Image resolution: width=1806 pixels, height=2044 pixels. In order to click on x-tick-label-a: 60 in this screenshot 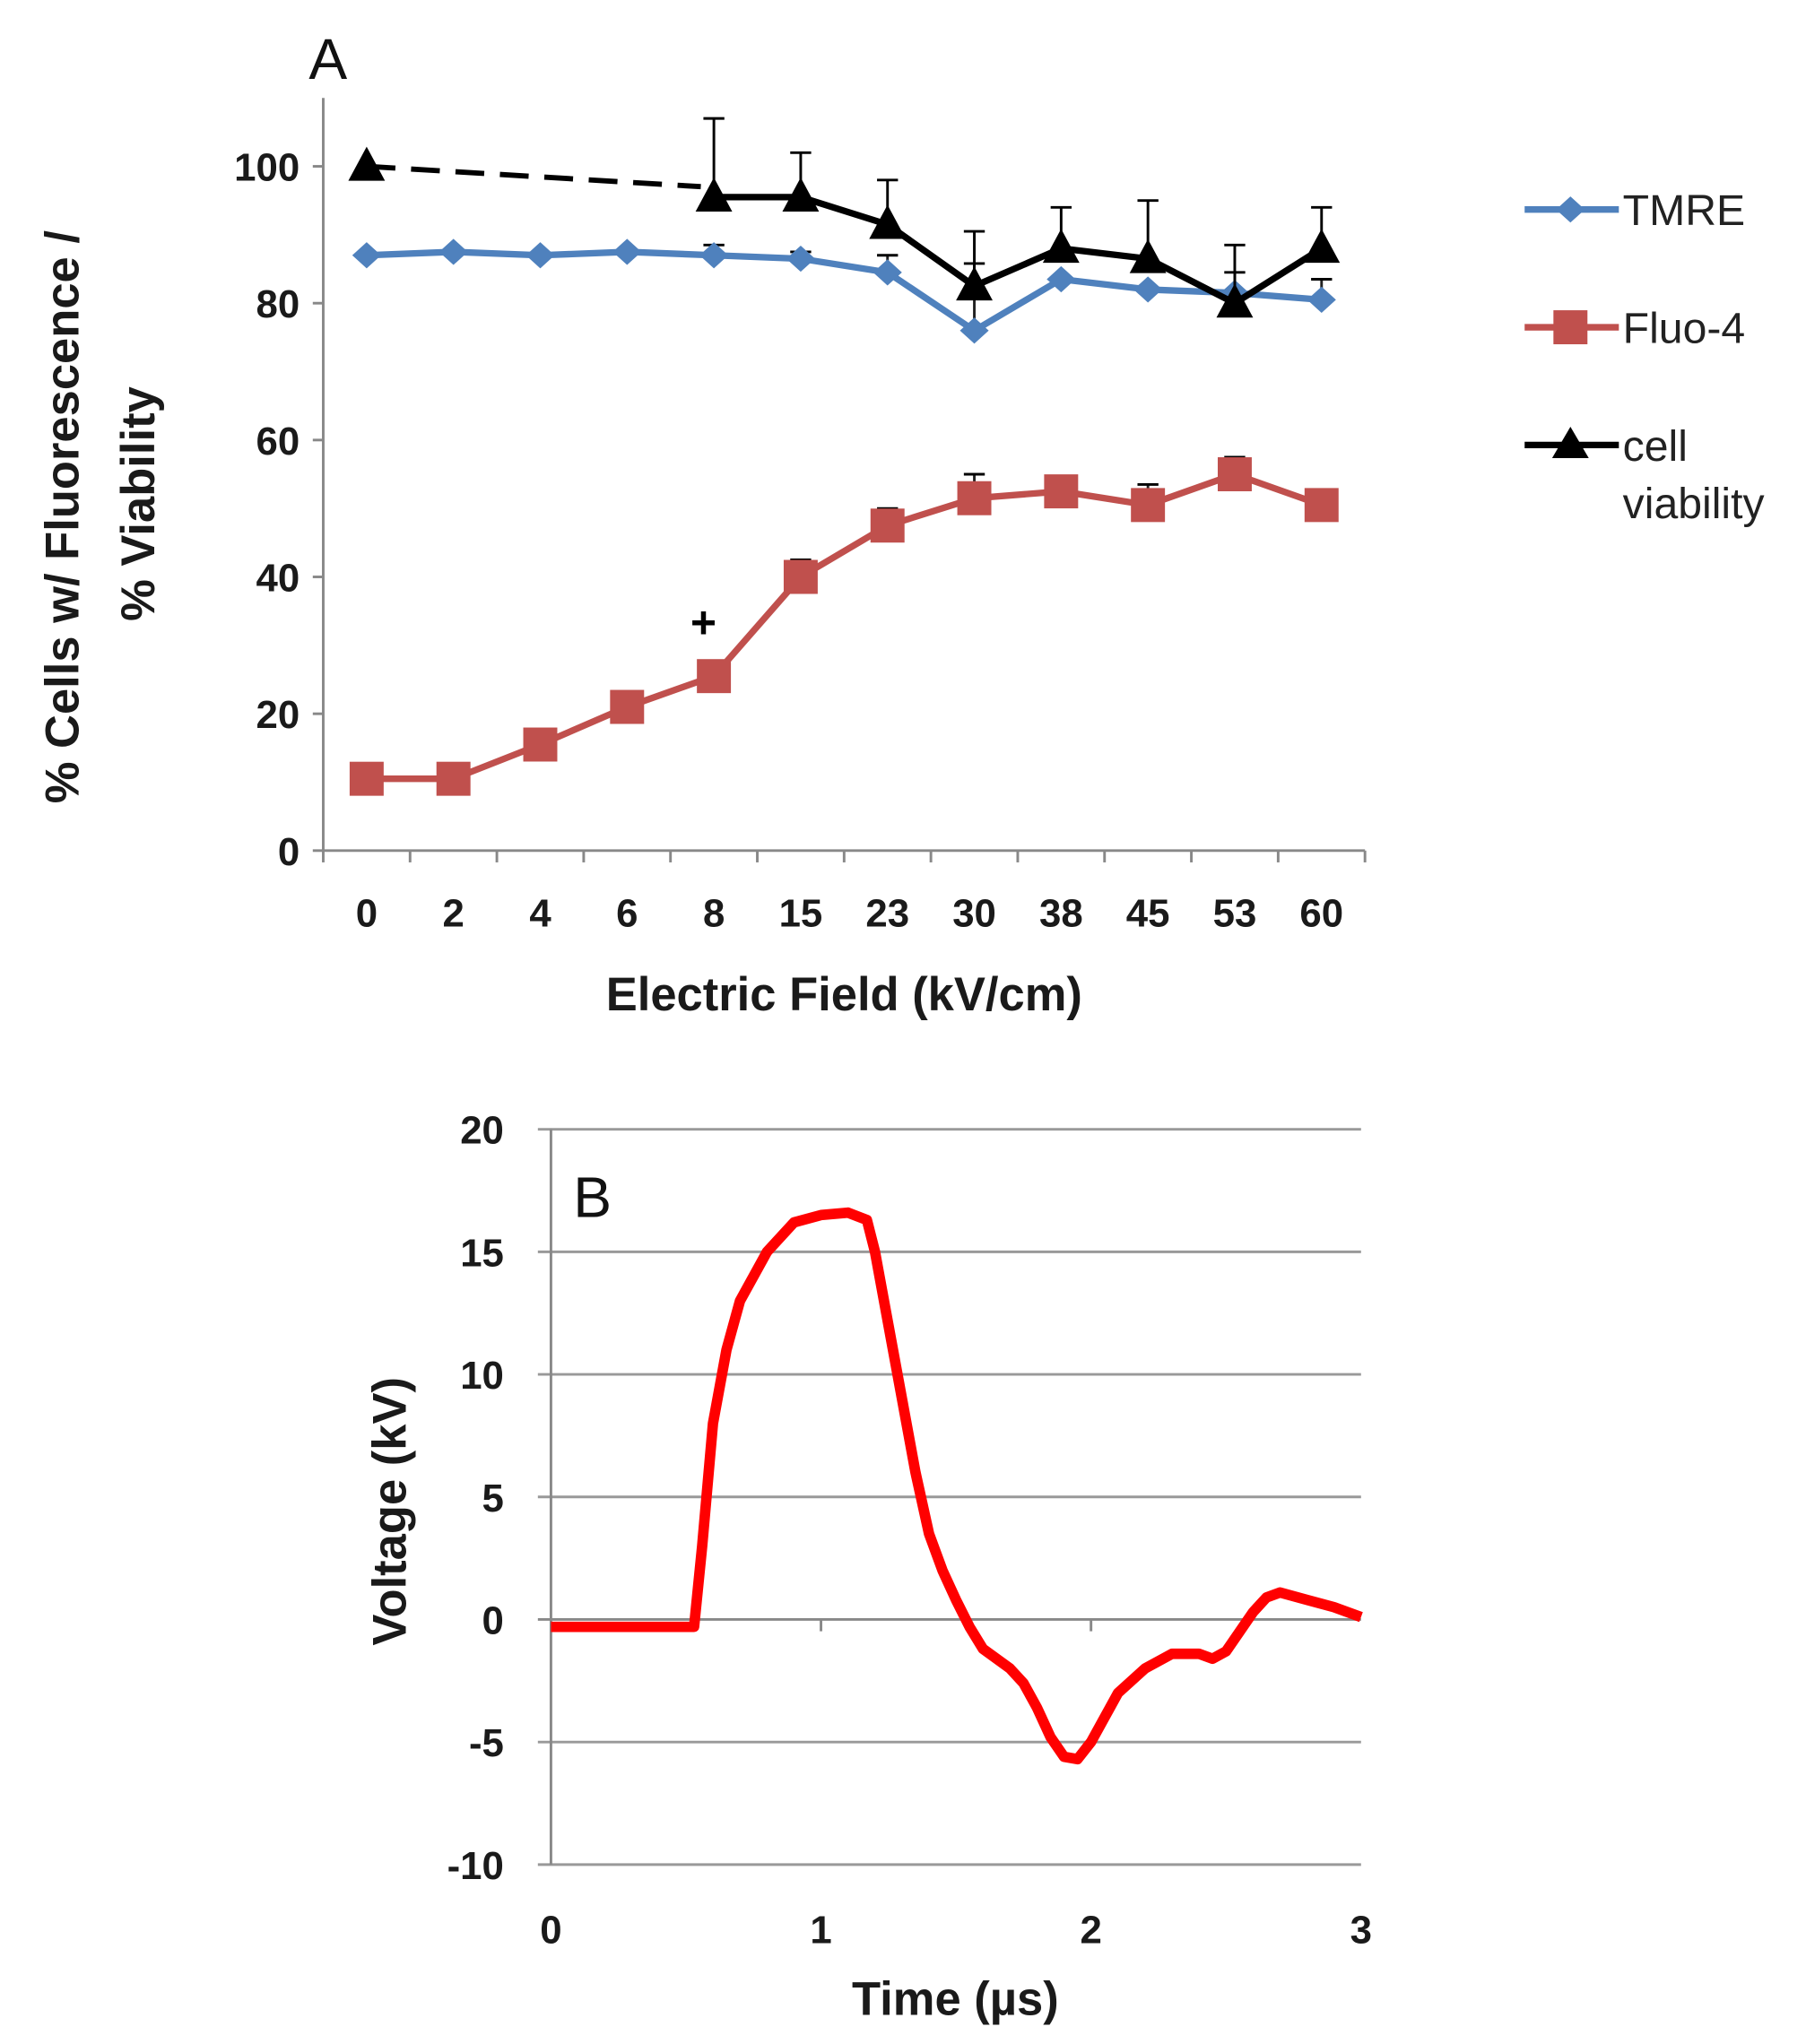, I will do `click(1321, 913)`.